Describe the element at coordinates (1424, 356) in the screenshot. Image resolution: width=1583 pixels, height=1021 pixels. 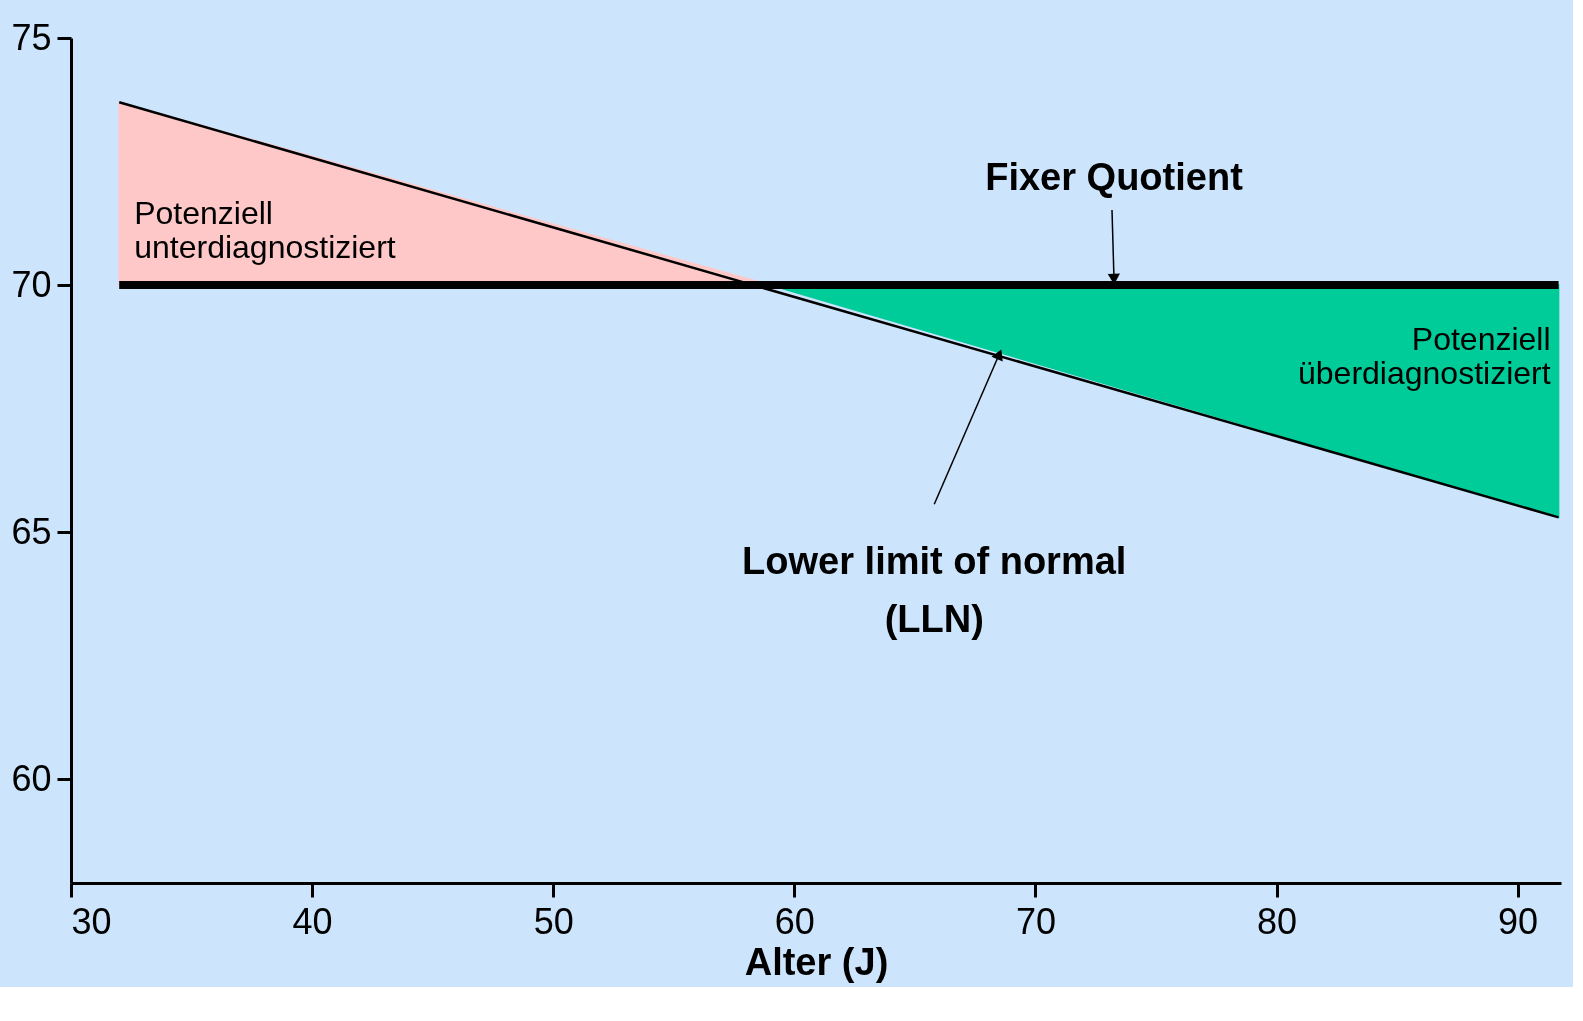
I see `series-label: Potenziell überdiagnostiziert` at that location.